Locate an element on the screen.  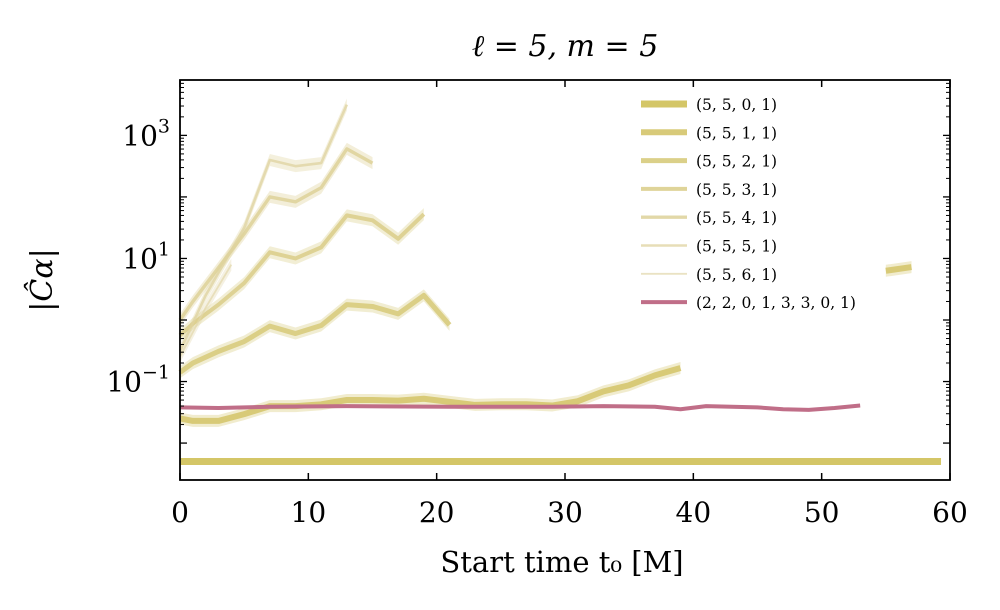
legend-label: (5, 5, 0, 1) is located at coordinates (736, 105).